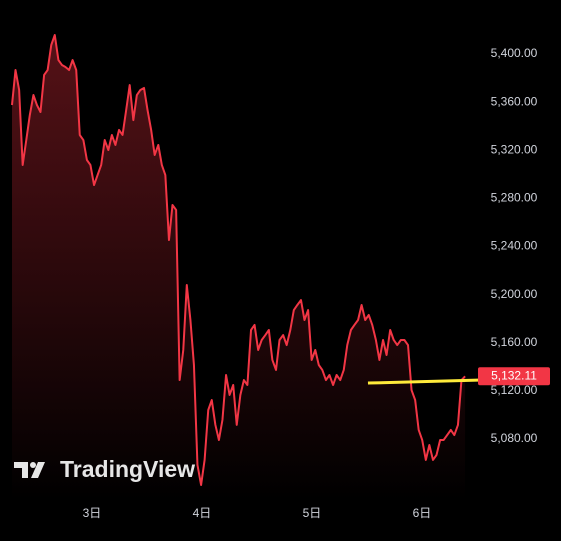  What do you see at coordinates (312, 513) in the screenshot?
I see `x-tick-label: 5日` at bounding box center [312, 513].